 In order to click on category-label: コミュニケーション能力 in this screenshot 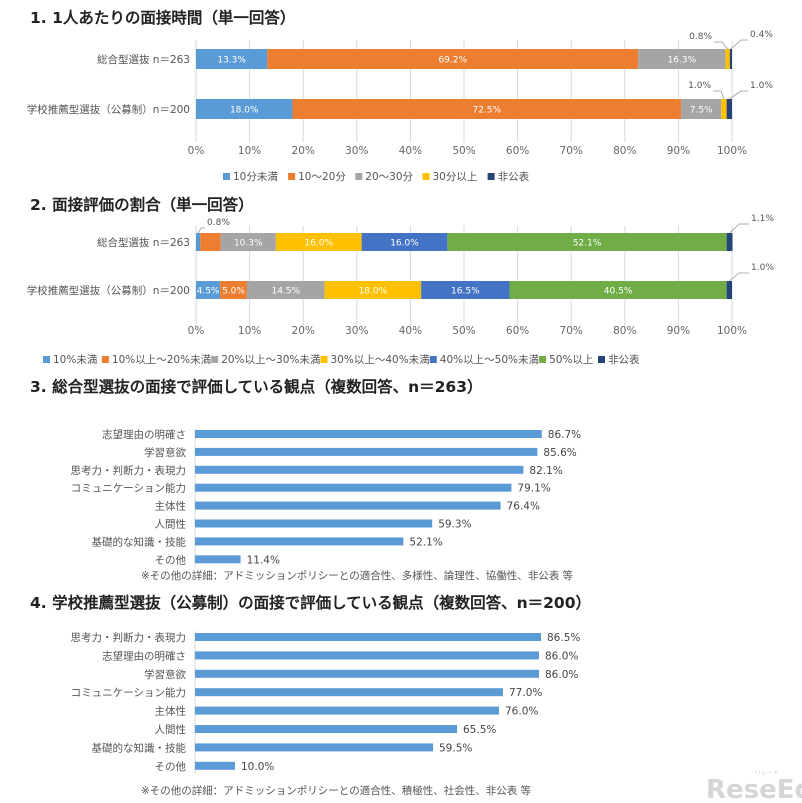, I will do `click(128, 488)`.